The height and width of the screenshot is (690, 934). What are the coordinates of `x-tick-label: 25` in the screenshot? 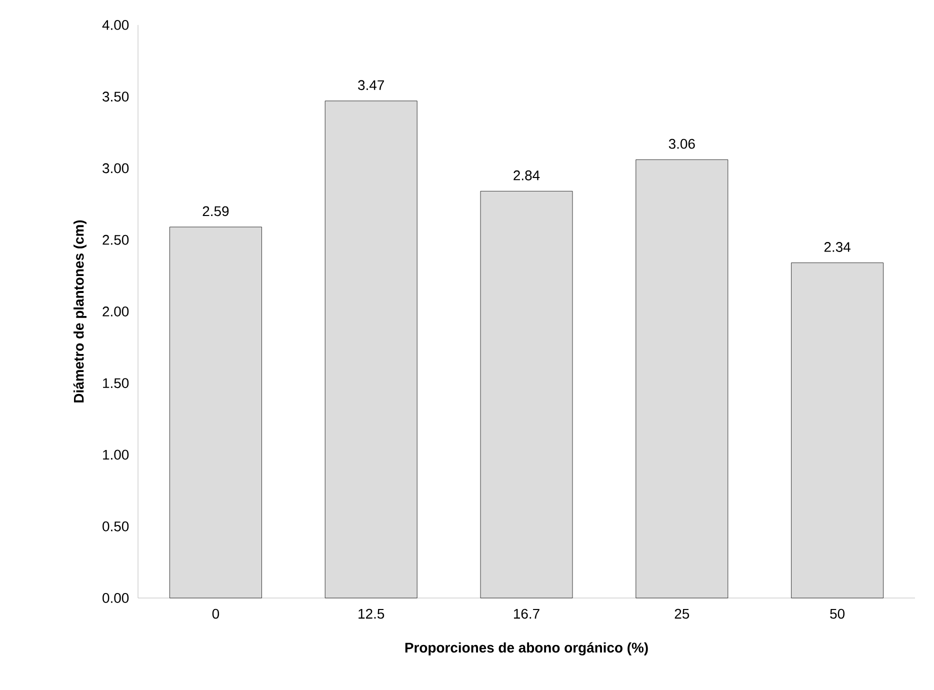 It's located at (682, 613).